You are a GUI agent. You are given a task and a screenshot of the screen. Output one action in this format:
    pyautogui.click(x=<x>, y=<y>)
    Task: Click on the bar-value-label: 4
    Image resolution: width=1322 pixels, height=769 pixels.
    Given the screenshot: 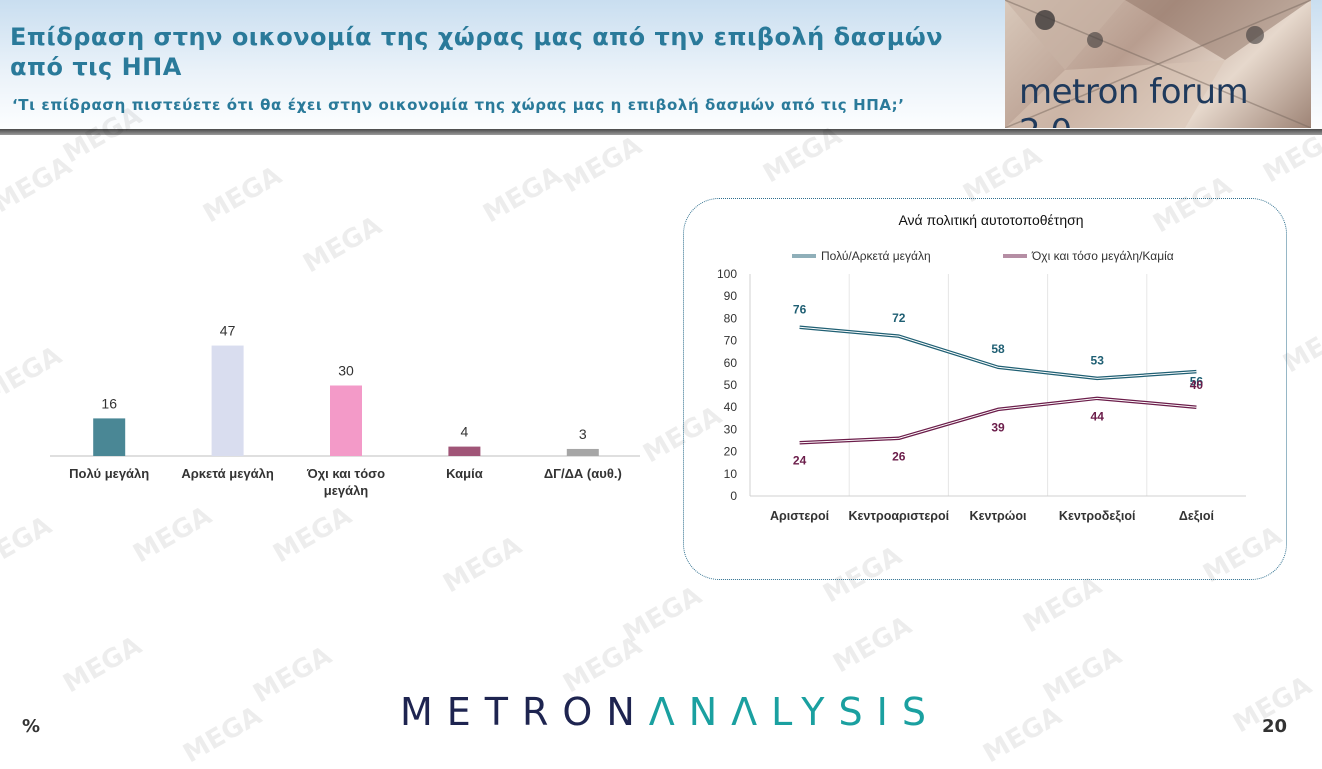 What is the action you would take?
    pyautogui.click(x=465, y=432)
    